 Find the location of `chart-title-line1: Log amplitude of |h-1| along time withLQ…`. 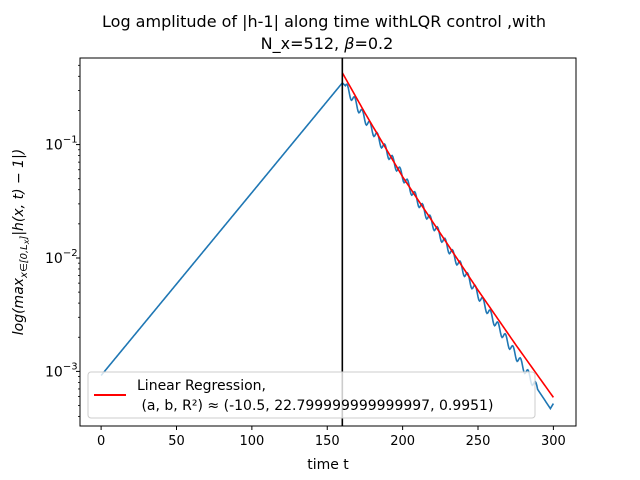

chart-title-line1: Log amplitude of |h-1| along time withLQ… is located at coordinates (324, 21).